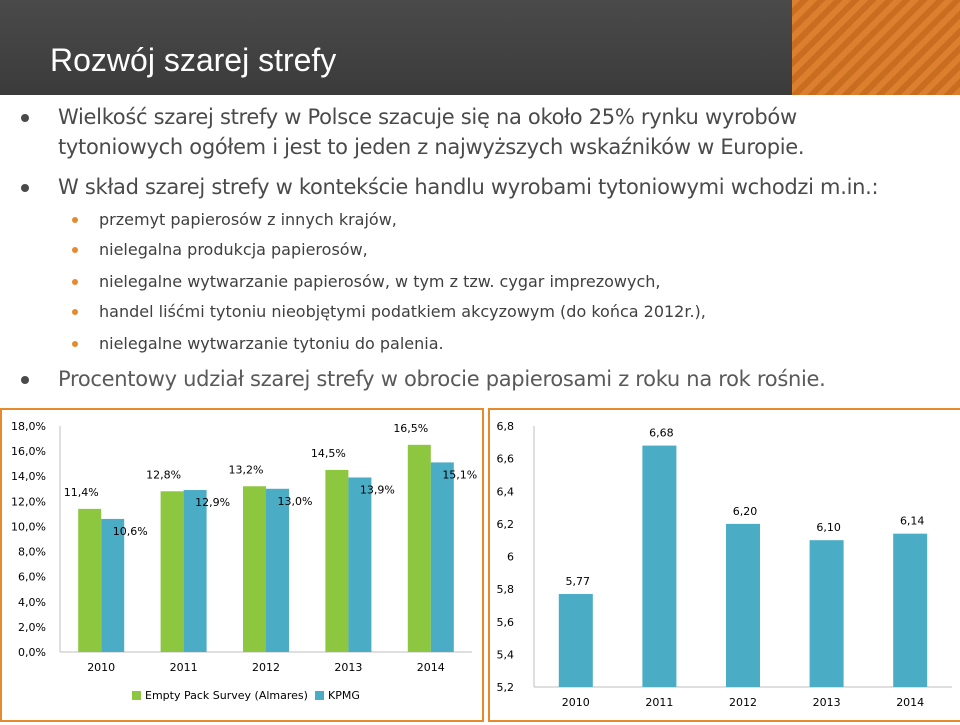  I want to click on y-tick-label: 6,0%, so click(32, 577).